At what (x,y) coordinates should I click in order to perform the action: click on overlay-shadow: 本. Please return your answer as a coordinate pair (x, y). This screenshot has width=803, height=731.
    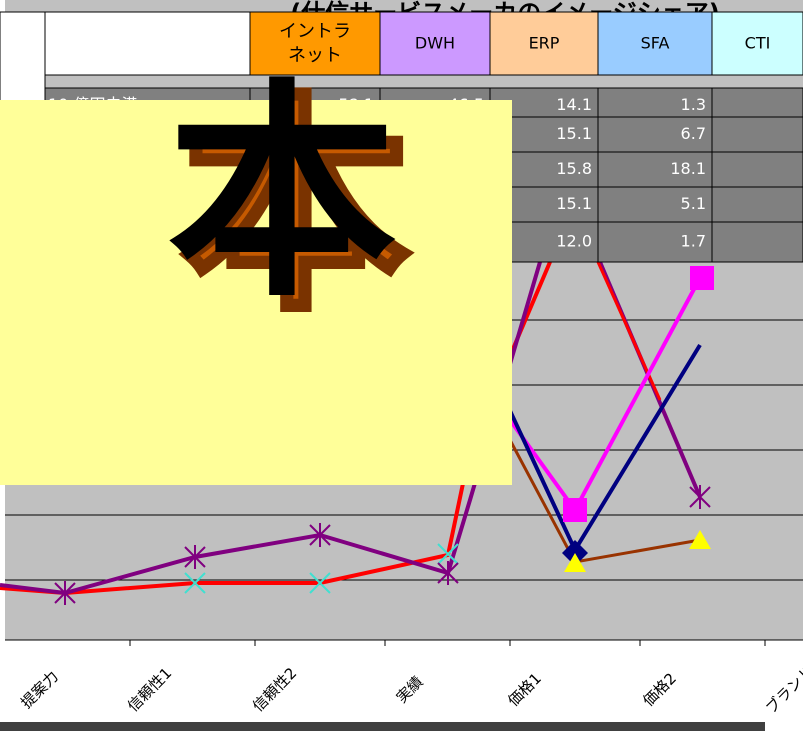
    Looking at the image, I should click on (296, 208).